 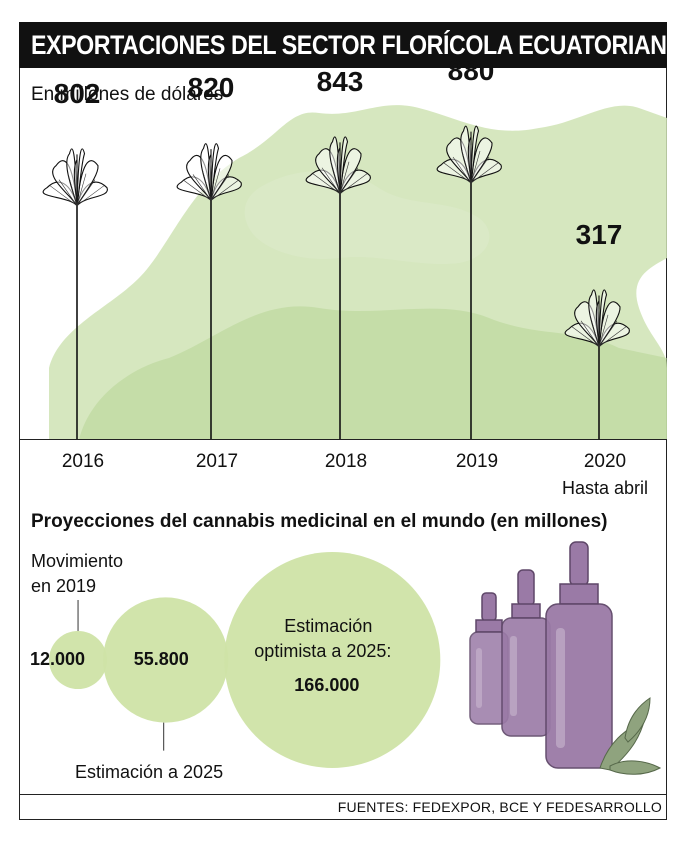 I want to click on source-divider, so click(x=343, y=794).